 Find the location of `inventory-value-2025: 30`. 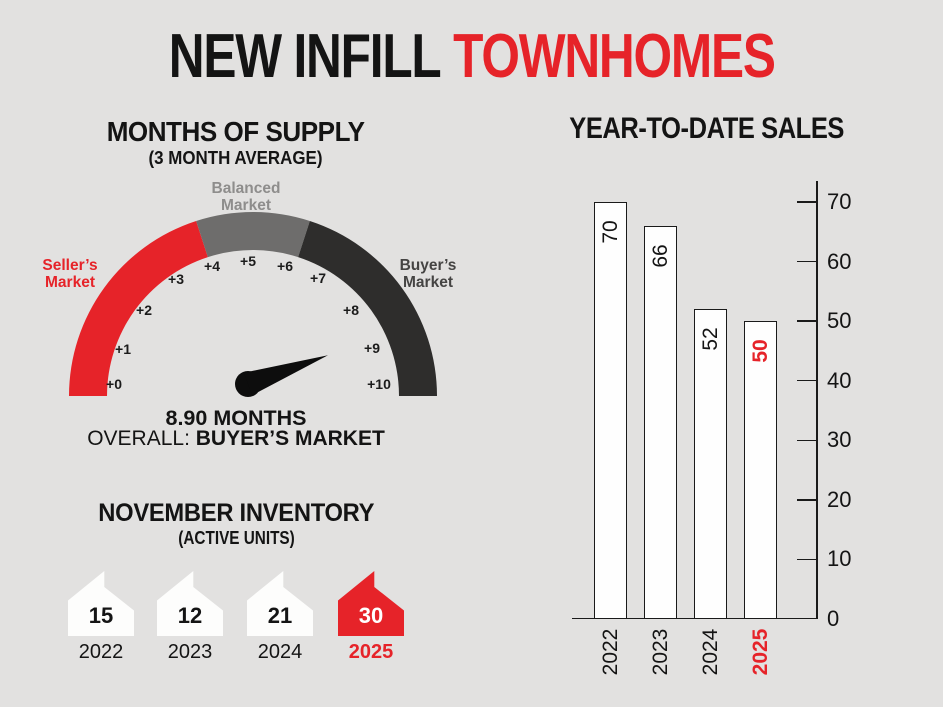

inventory-value-2025: 30 is located at coordinates (371, 615).